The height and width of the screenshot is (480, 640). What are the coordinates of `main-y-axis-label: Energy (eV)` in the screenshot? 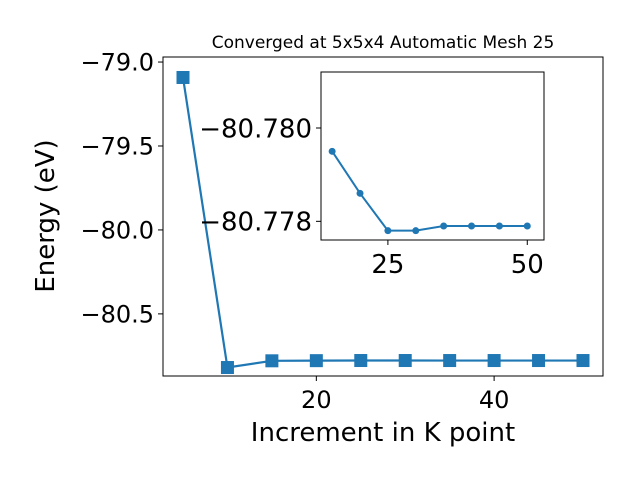 It's located at (46, 215).